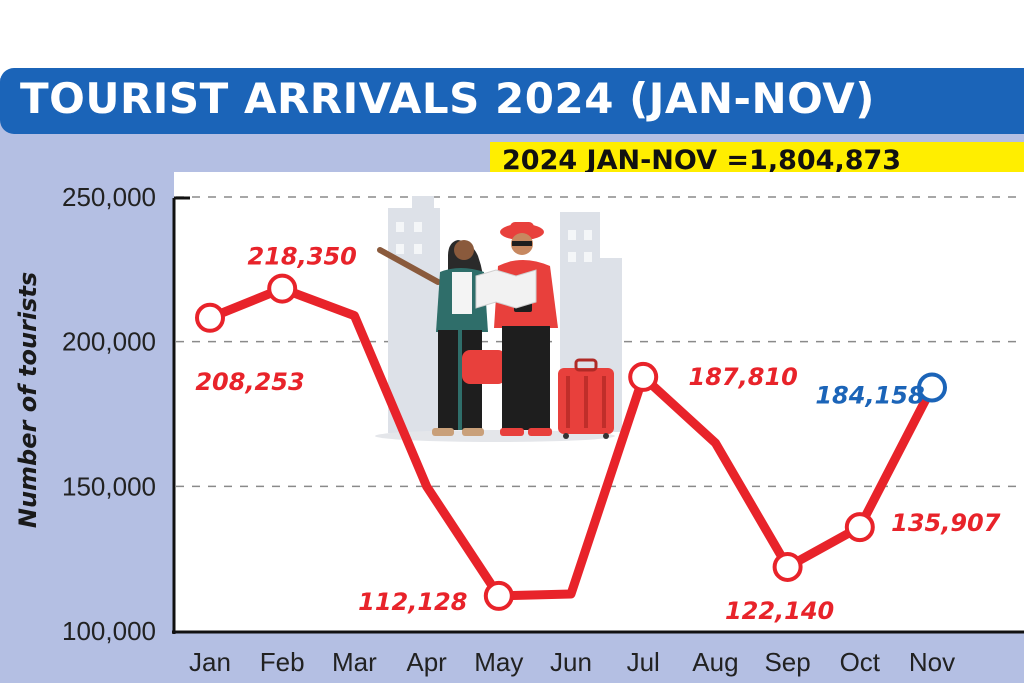 The width and height of the screenshot is (1024, 683). I want to click on x-tick-label-jan: Jan, so click(210, 662).